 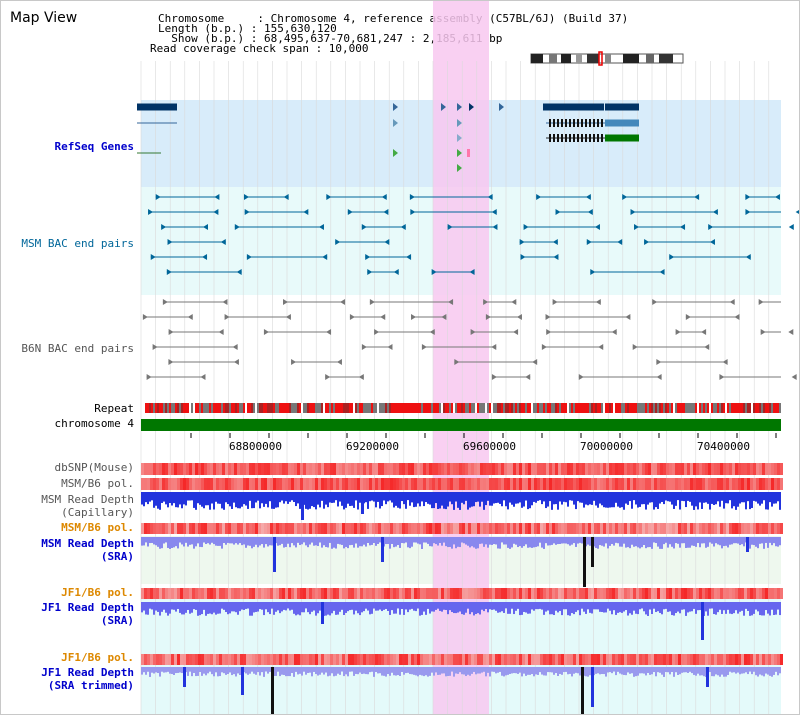 What do you see at coordinates (459, 107) in the screenshot?
I see `gene-strand-arrow` at bounding box center [459, 107].